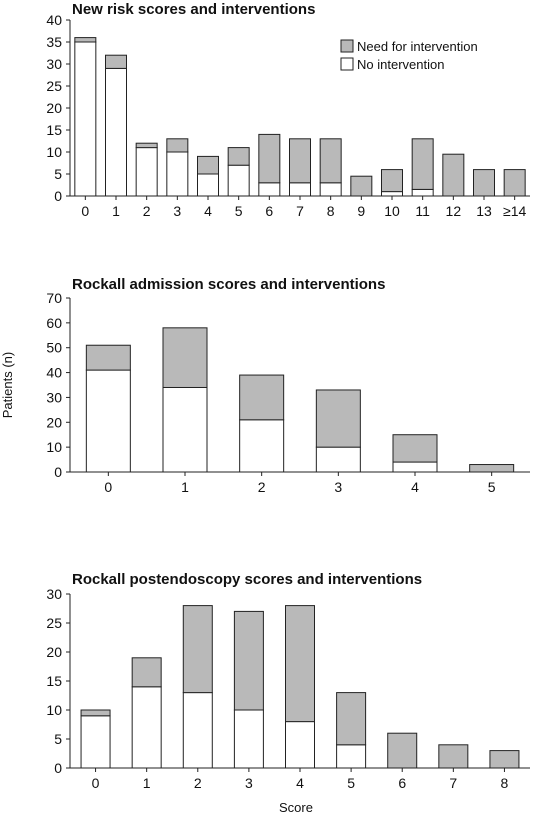 The width and height of the screenshot is (542, 817). Describe the element at coordinates (54, 623) in the screenshot. I see `y-tick-label: 25` at that location.